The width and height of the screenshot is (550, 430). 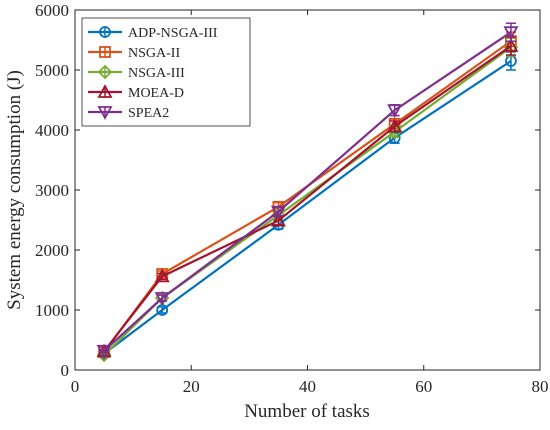 What do you see at coordinates (52, 190) in the screenshot?
I see `y-tick-label: 3000` at bounding box center [52, 190].